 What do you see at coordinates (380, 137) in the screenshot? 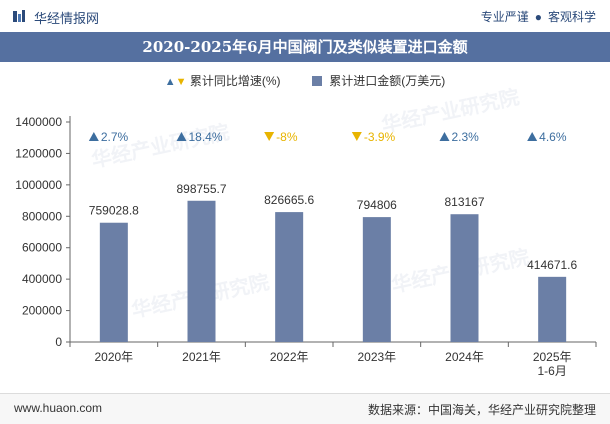
I see `growth-label: -3.9%` at bounding box center [380, 137].